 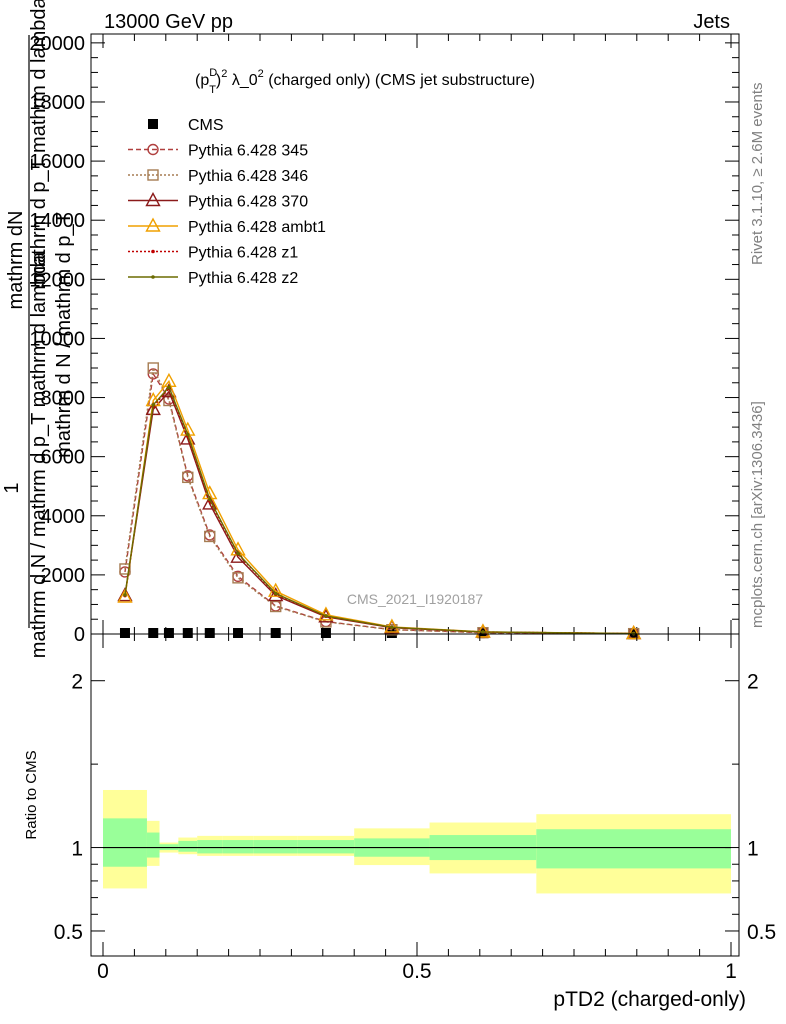 What do you see at coordinates (63, 517) in the screenshot?
I see `main-y-tick-label: 4000` at bounding box center [63, 517].